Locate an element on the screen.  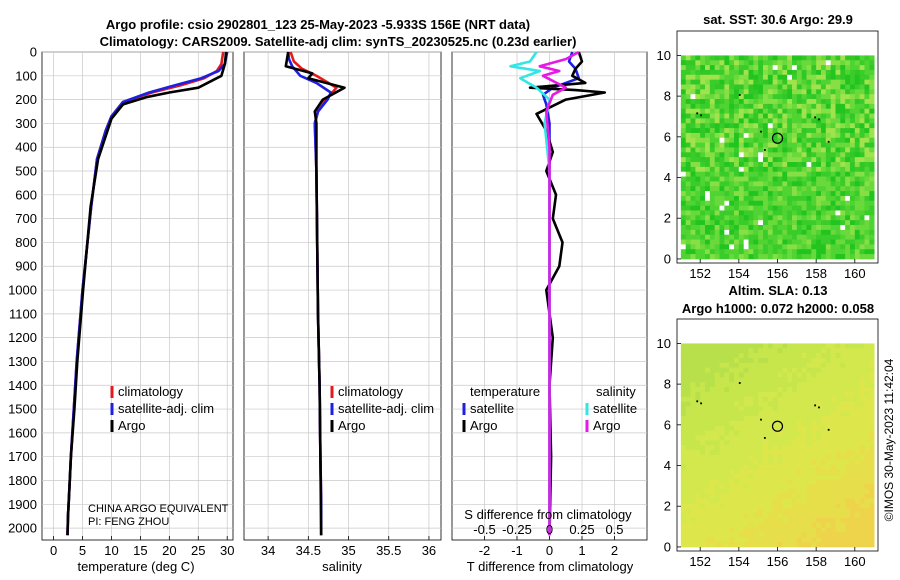
sla-map-subtitle: Argo h1000: 0.072 h2000: 0.058 is located at coordinates (778, 308).